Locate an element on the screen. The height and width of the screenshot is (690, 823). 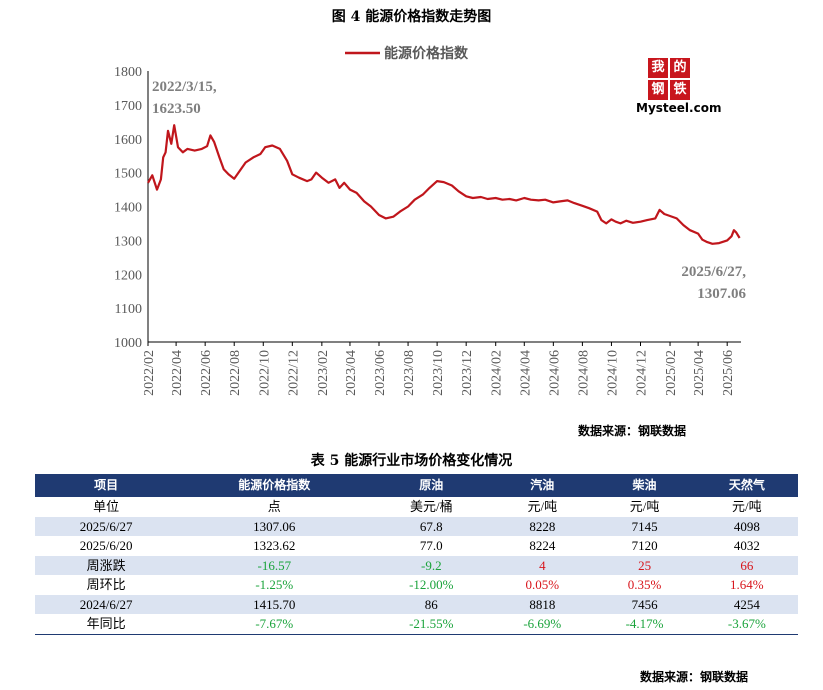
y-tick-label: 1300 is located at coordinates (128, 241).